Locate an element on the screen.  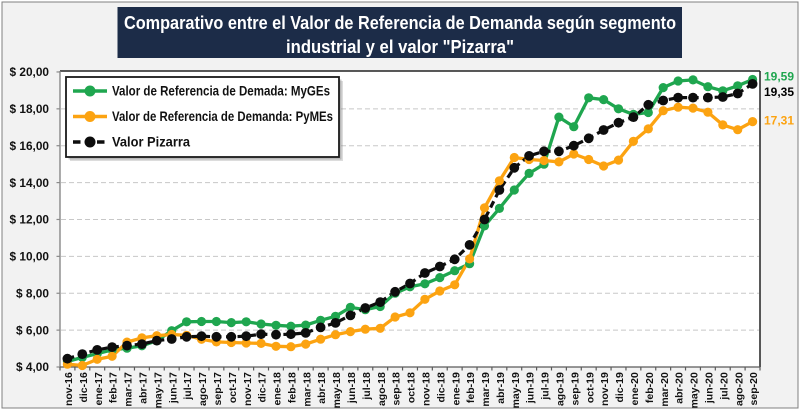
svg-text: nov-18 is located at coordinates (427, 389).